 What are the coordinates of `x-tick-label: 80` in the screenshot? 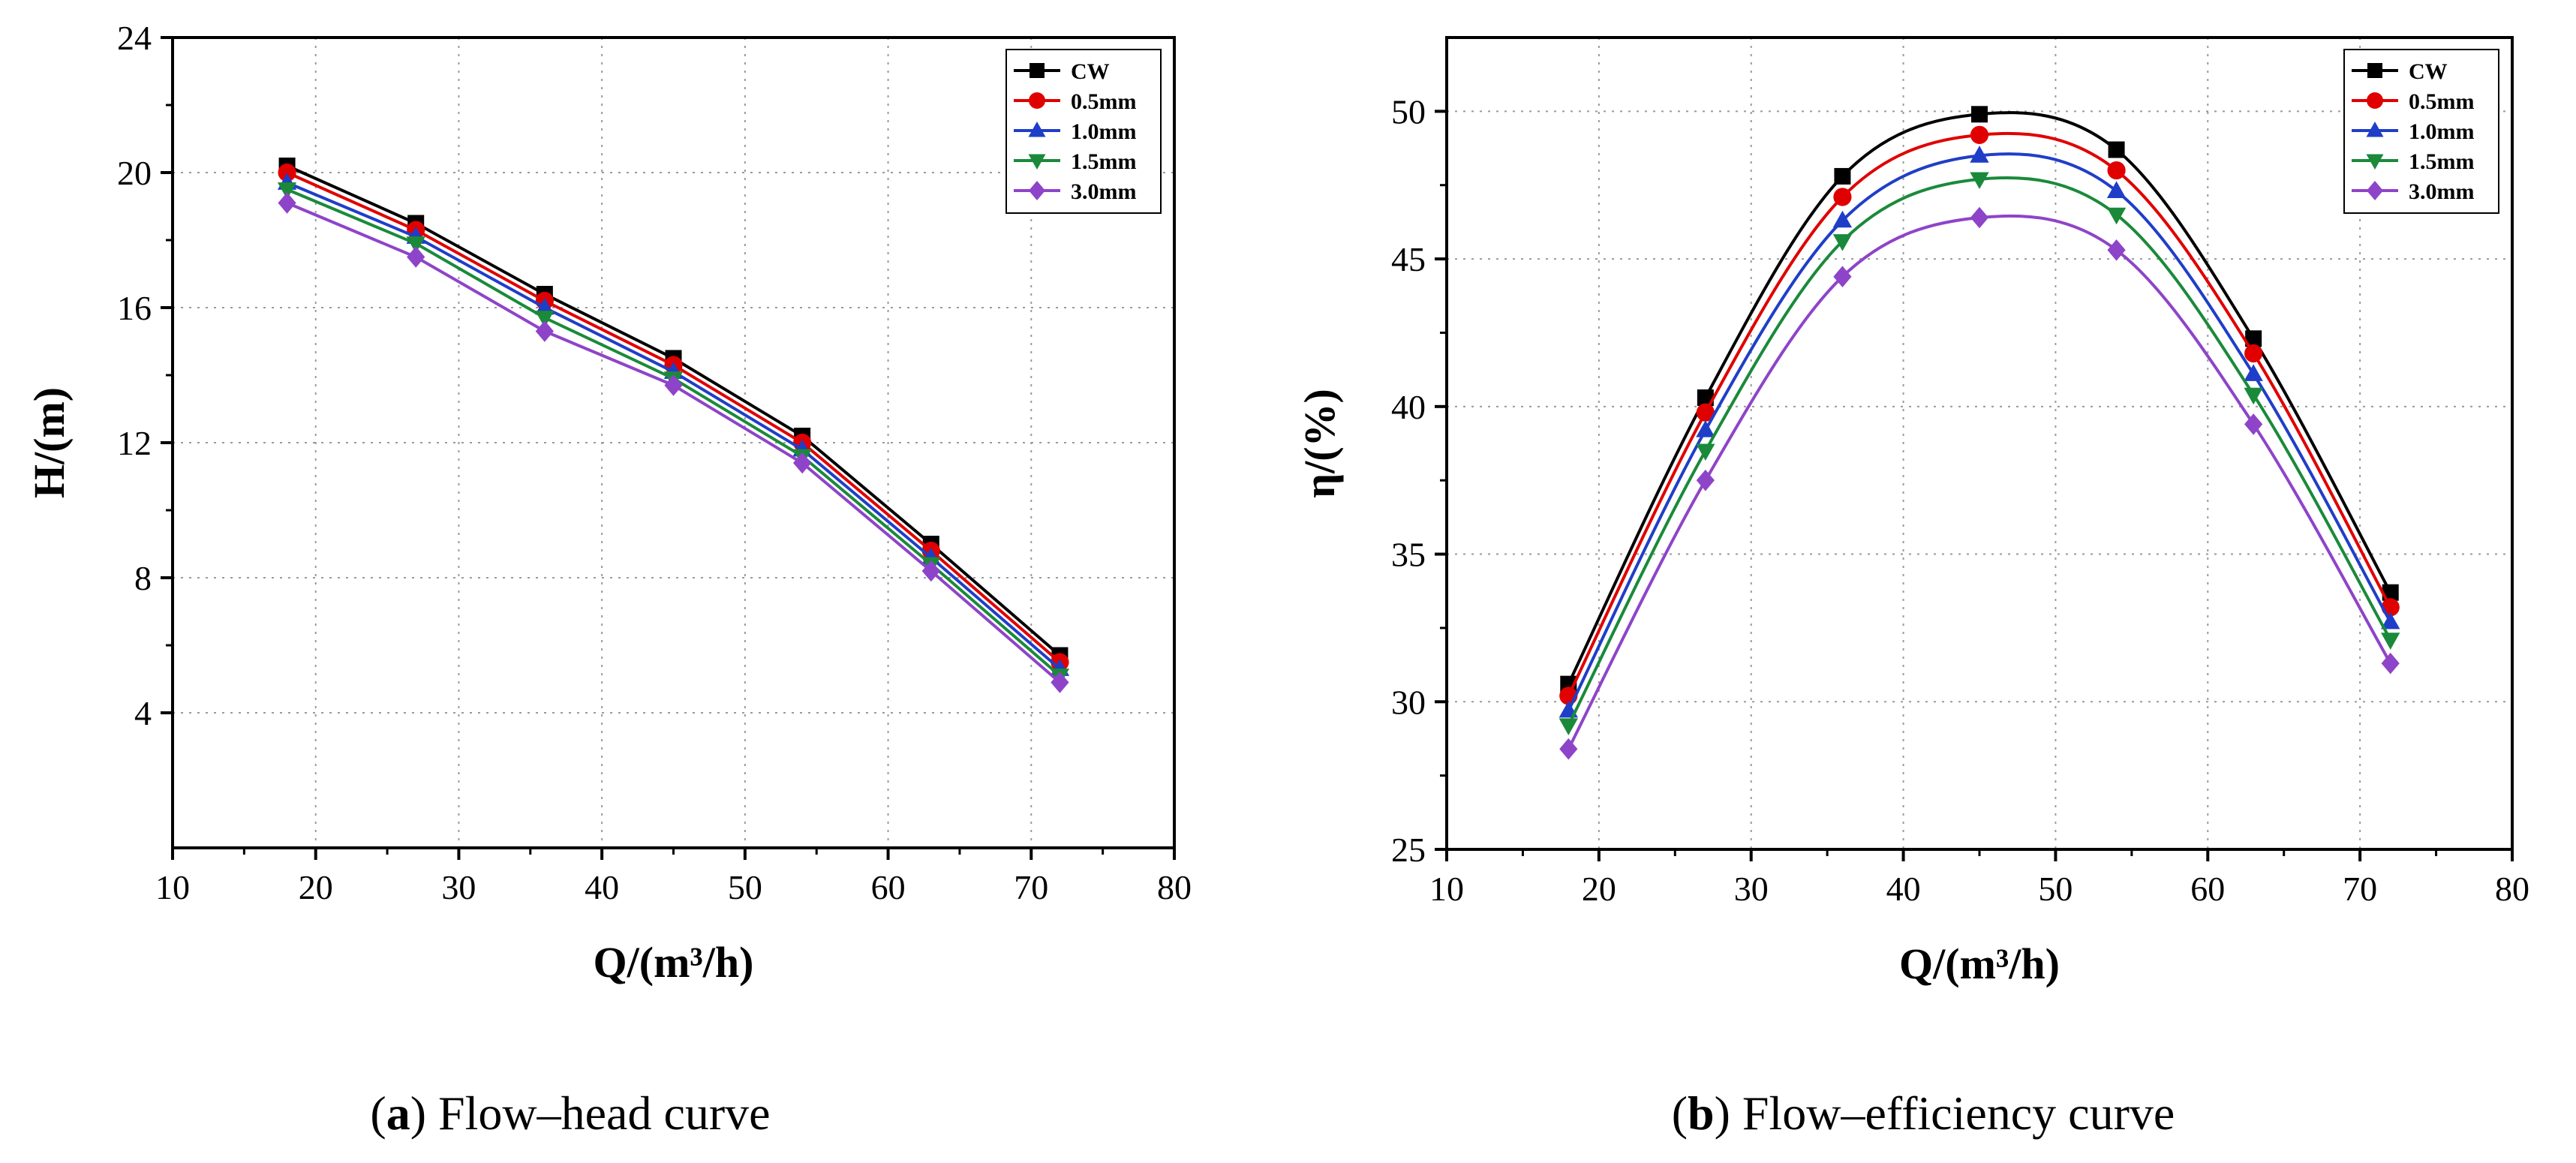 It's located at (1174, 887).